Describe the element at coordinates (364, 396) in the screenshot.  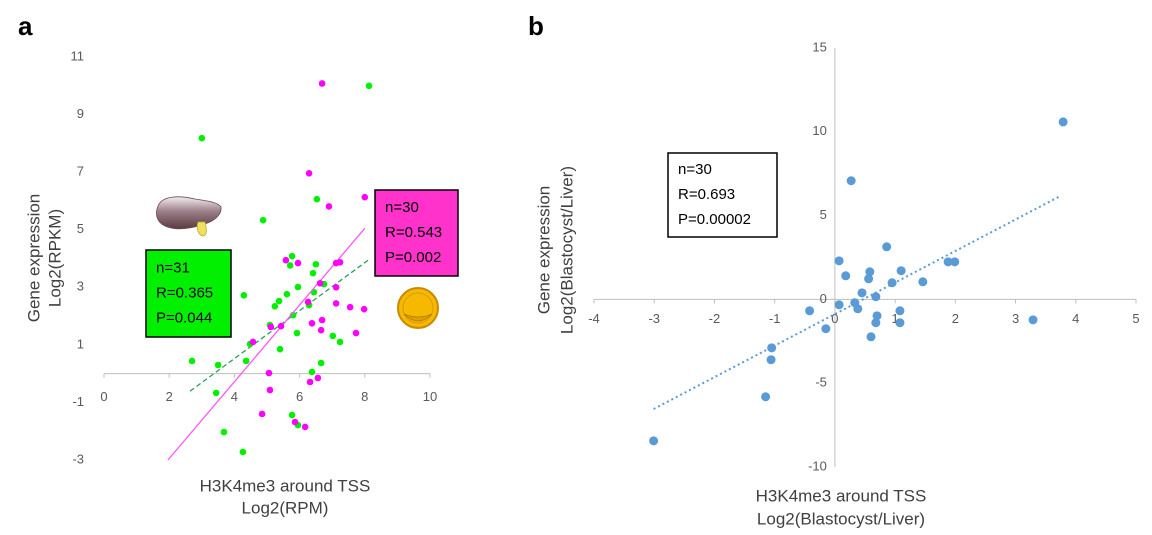
I see `x-tick-label: 8` at that location.